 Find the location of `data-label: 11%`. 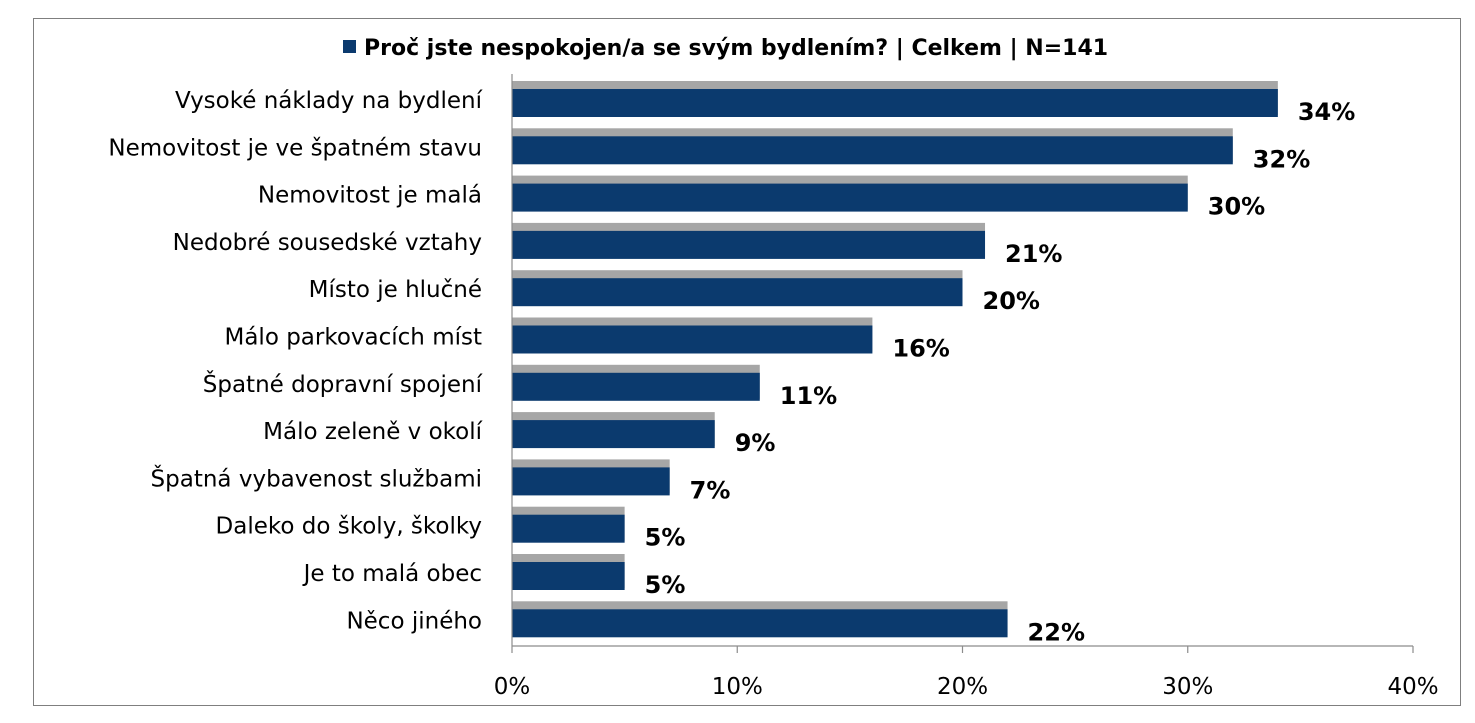

data-label: 11% is located at coordinates (808, 396).